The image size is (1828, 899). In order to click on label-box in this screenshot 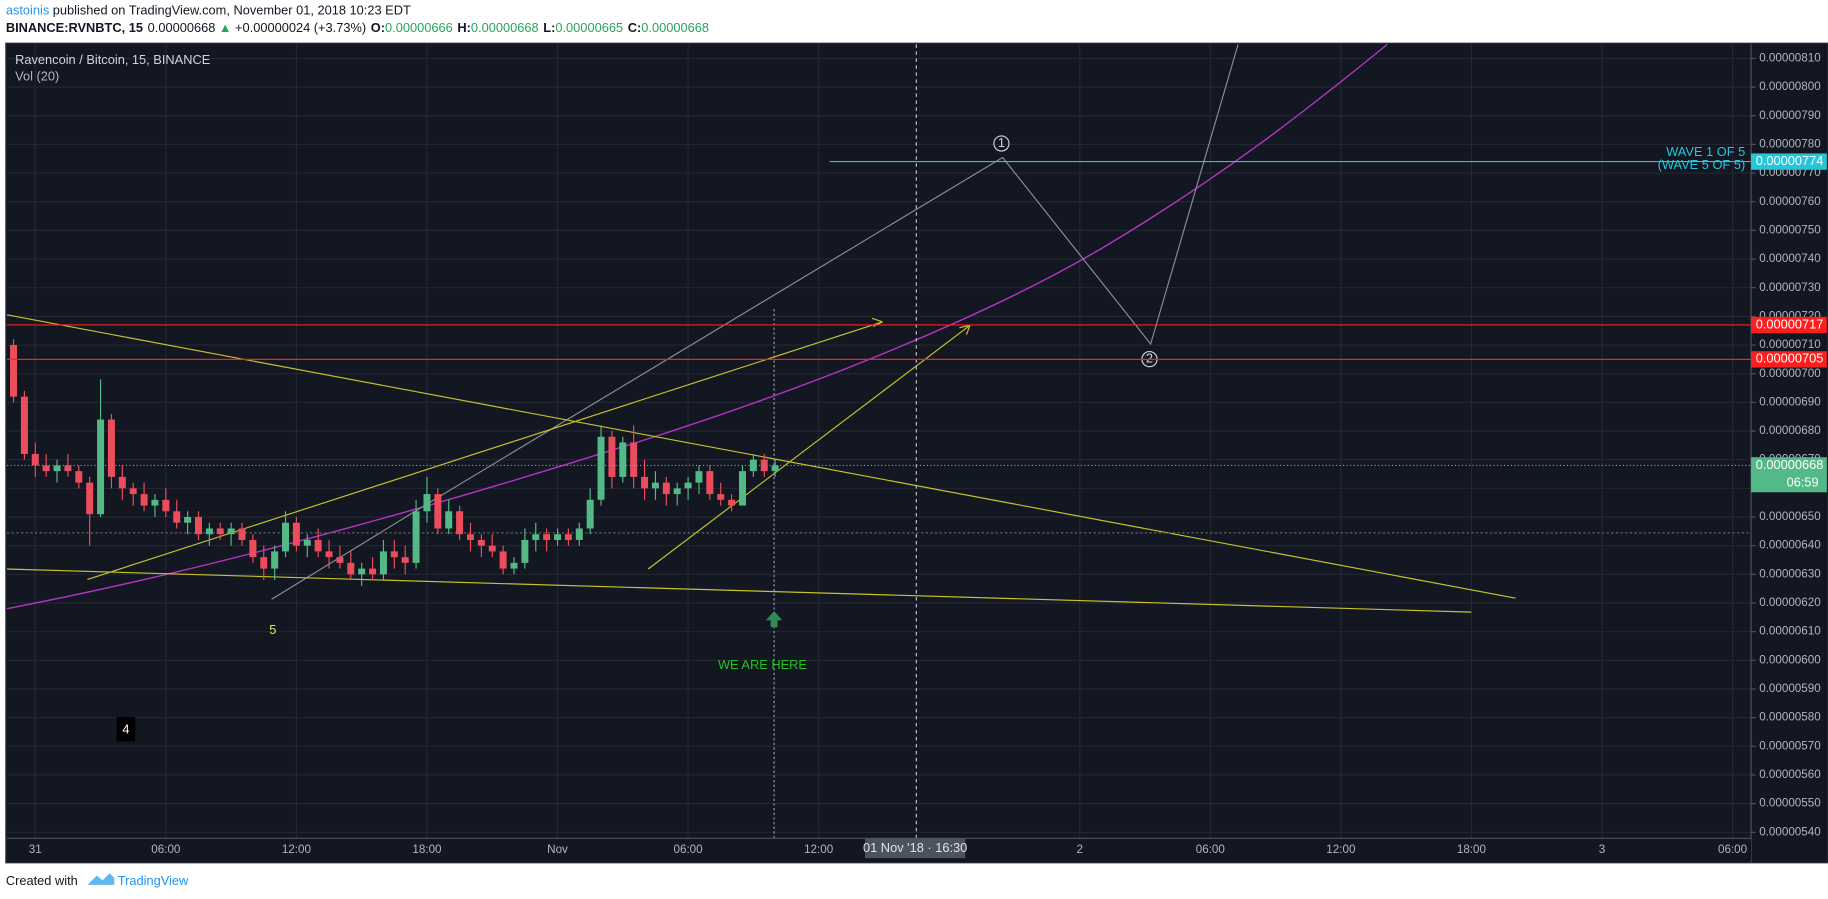, I will do `click(126, 729)`.